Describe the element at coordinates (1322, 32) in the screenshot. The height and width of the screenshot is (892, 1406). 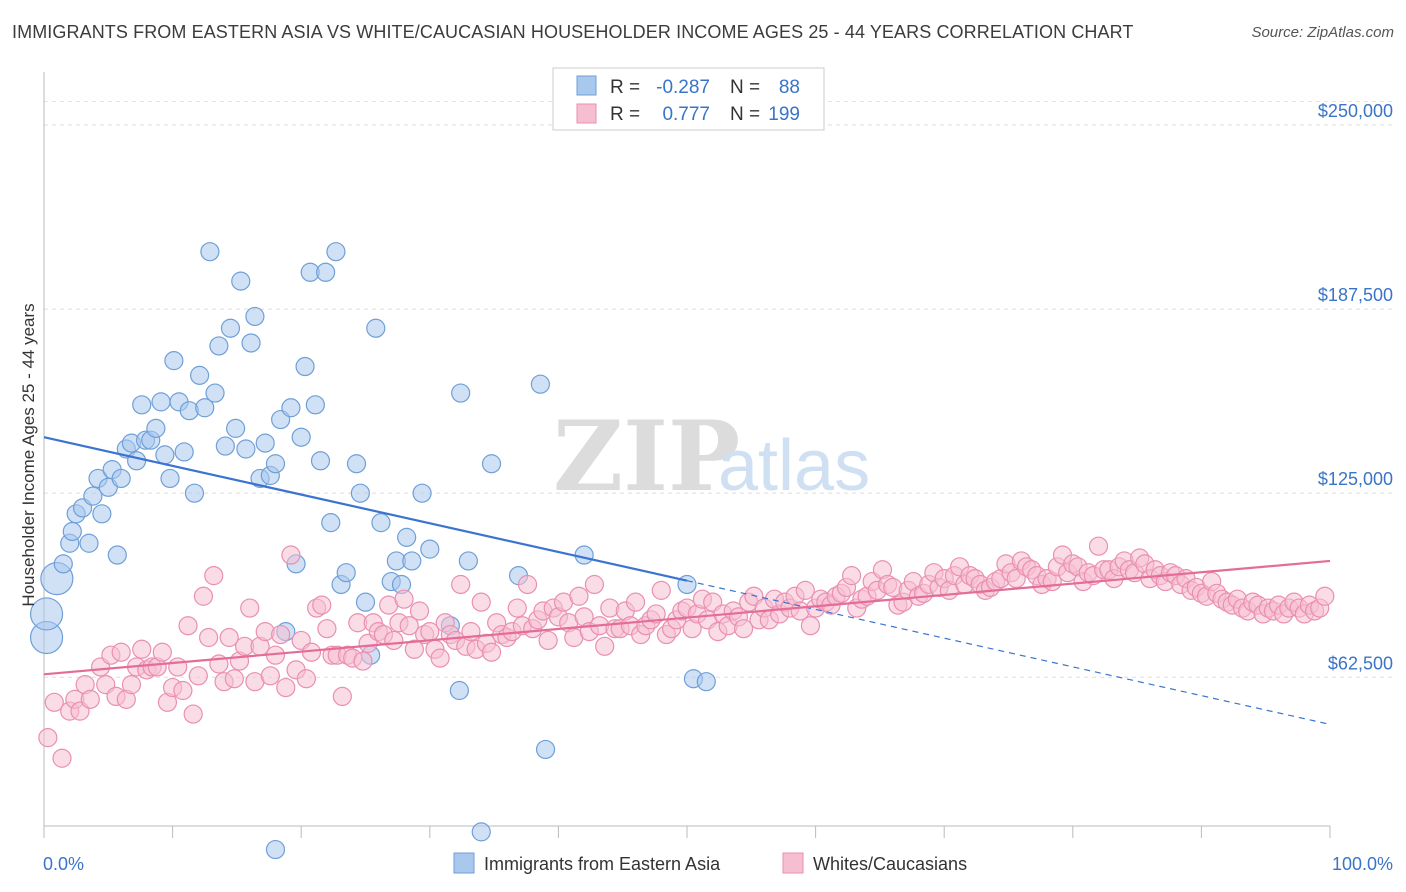
I see `source-note: Source: ZipAtlas.com` at that location.